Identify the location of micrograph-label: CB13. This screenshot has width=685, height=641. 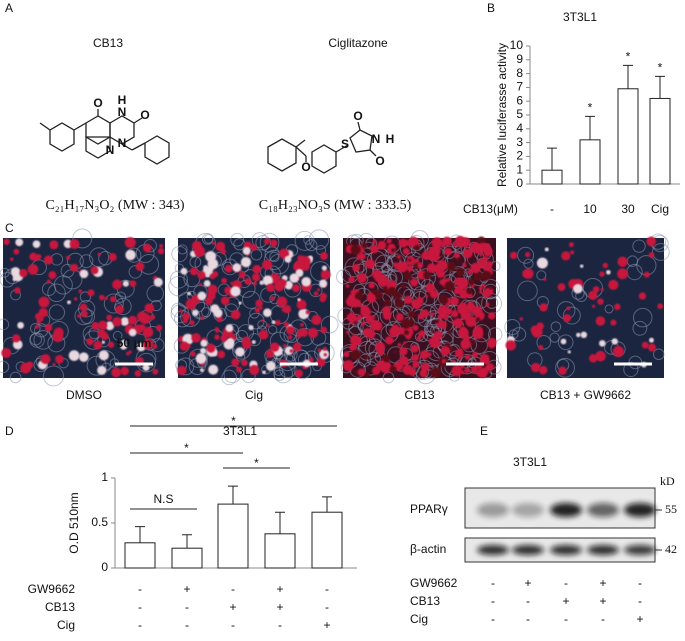
(419, 395).